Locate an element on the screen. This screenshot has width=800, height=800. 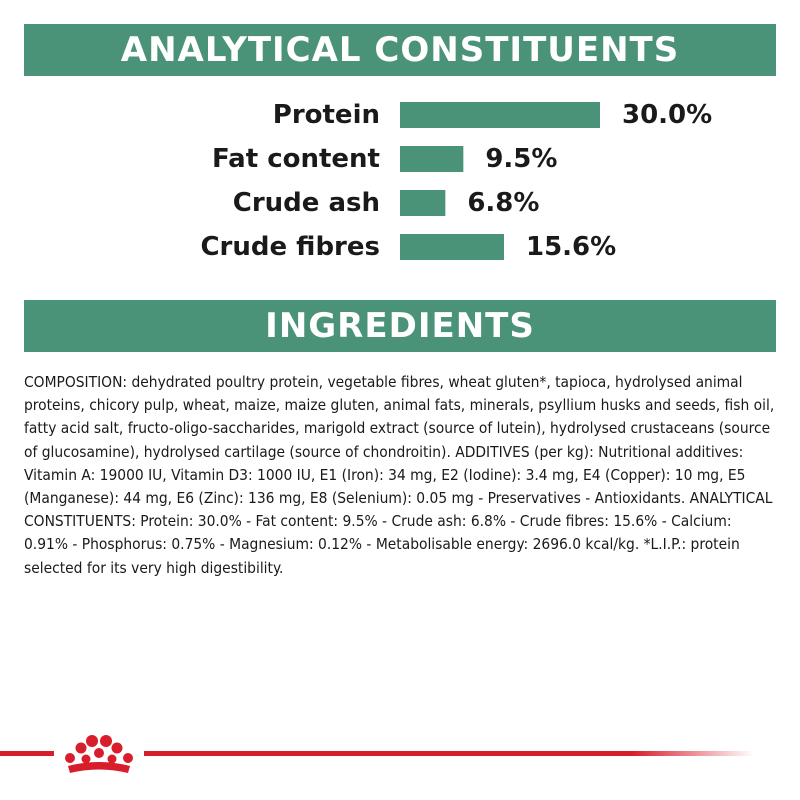
royal-crown-icon is located at coordinates (99, 754).